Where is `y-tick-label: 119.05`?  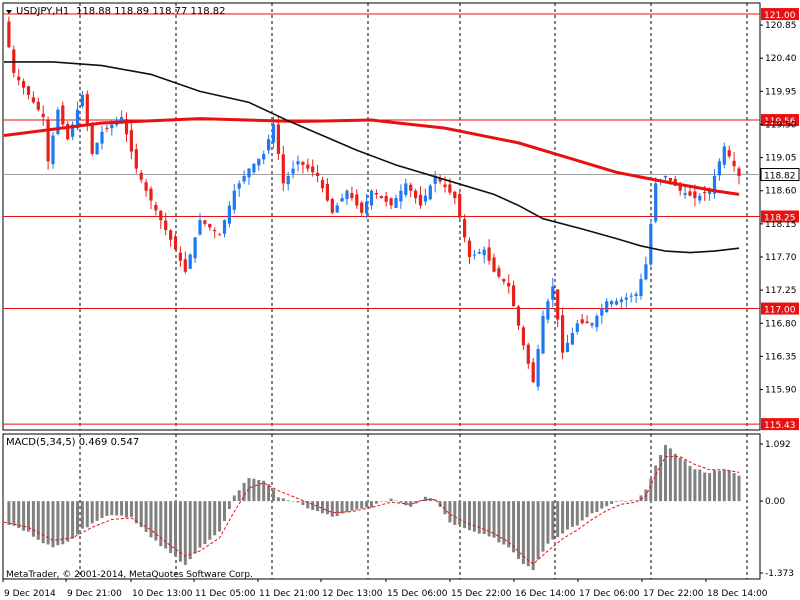
y-tick-label: 119.05 is located at coordinates (781, 159).